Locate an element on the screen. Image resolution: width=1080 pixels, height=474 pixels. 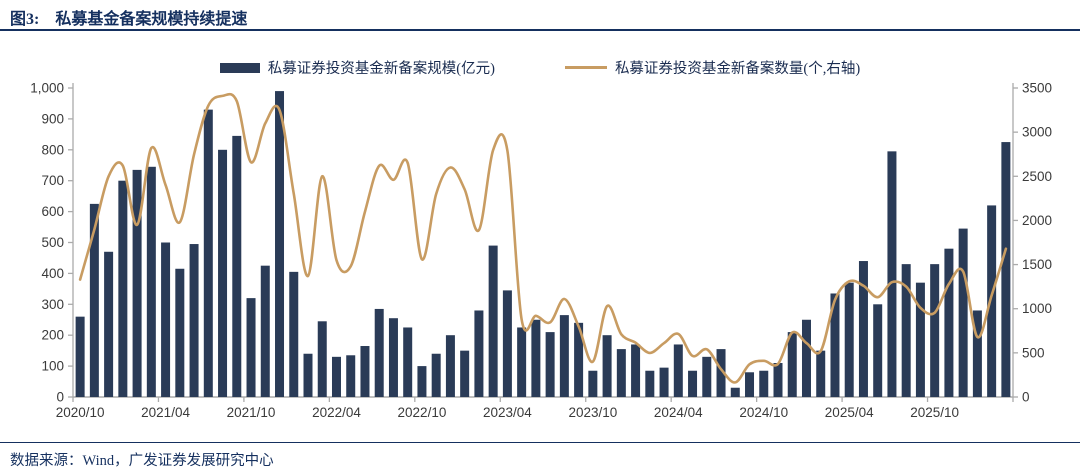
bar-2025/04 is located at coordinates (849, 339).